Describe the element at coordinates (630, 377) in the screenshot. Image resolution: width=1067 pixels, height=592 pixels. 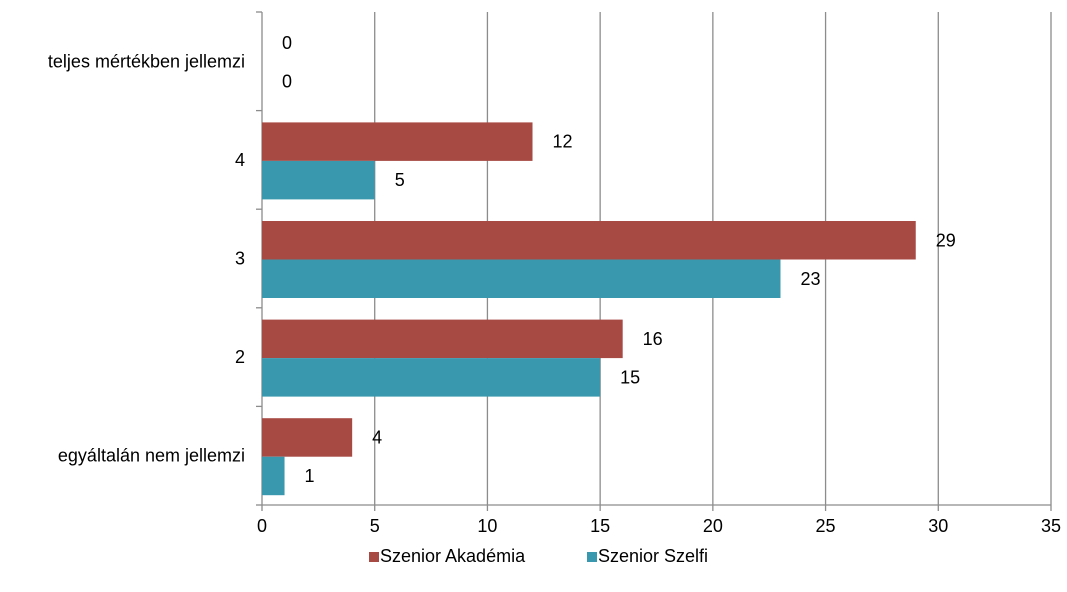
I see `data-label: 15` at that location.